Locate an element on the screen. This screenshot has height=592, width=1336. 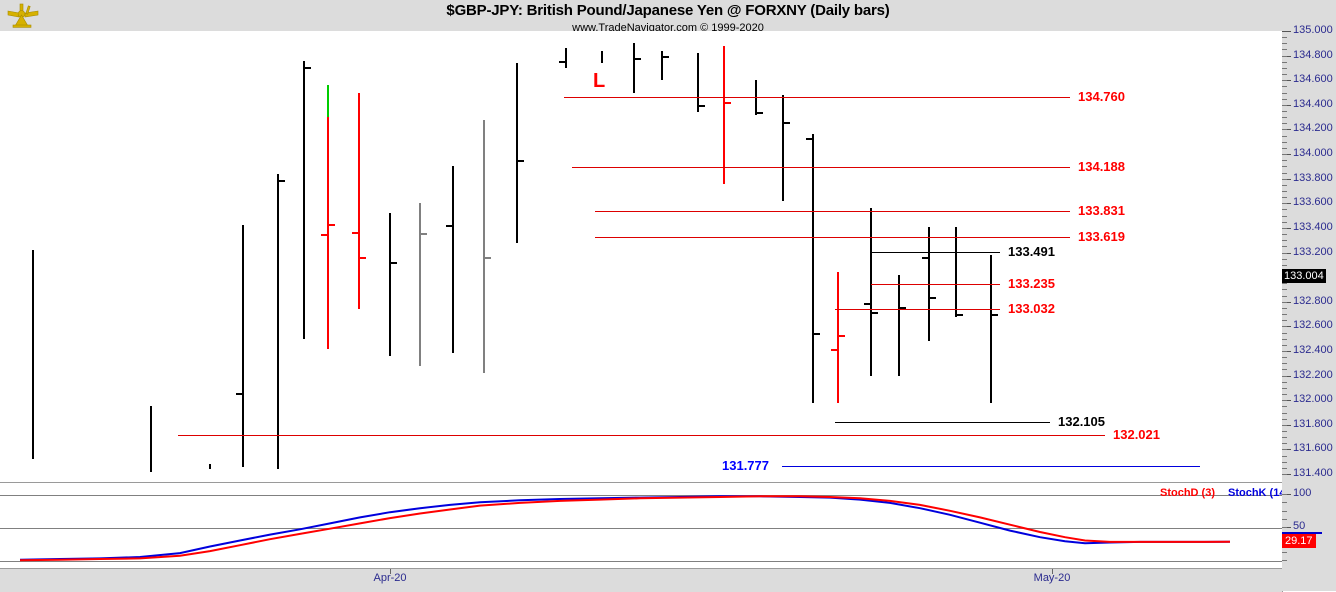
price-level-label: 133.032 is located at coordinates (1031, 308).